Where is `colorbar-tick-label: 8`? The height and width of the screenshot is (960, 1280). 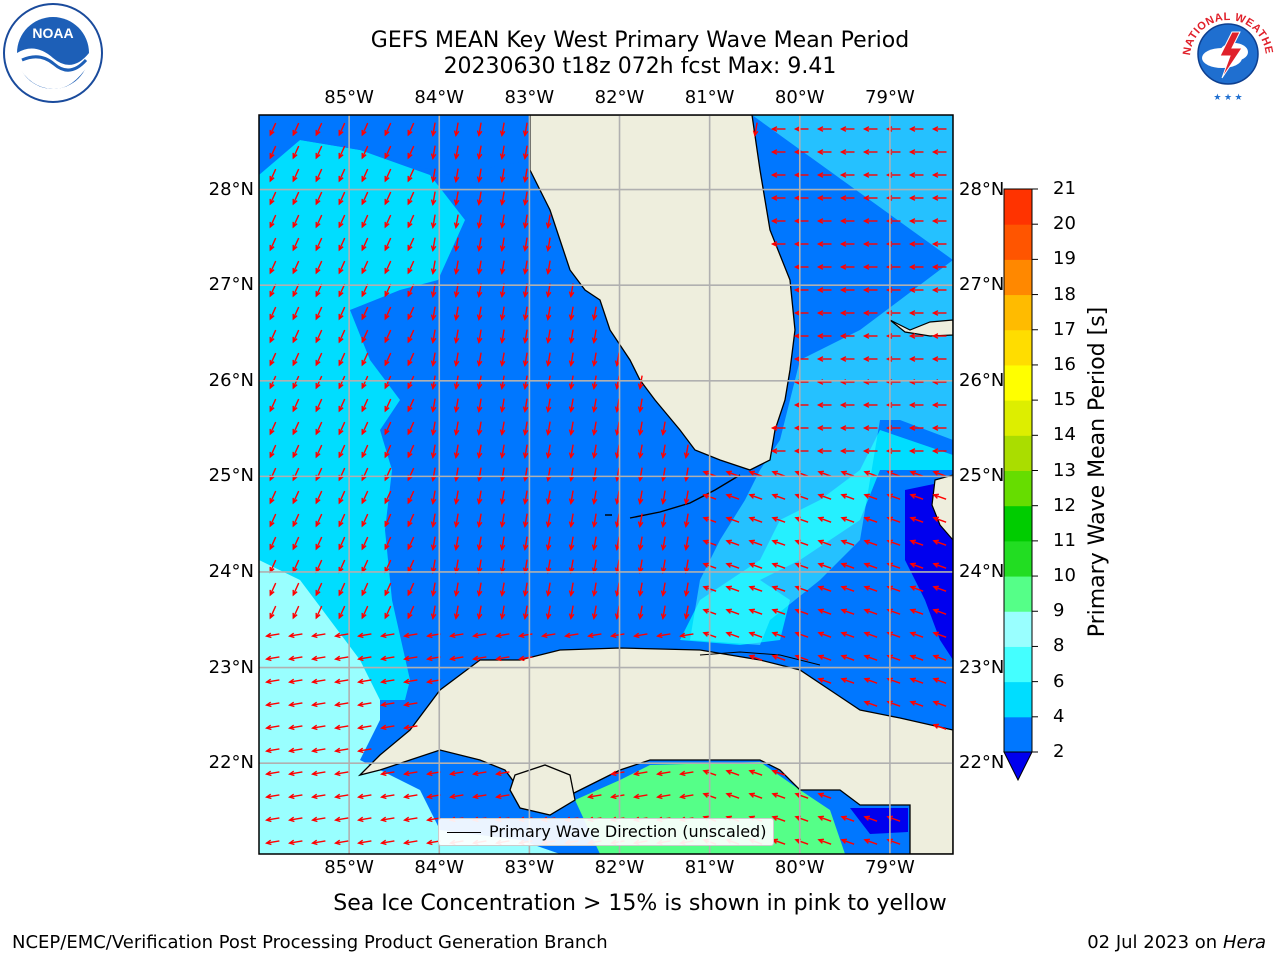 colorbar-tick-label: 8 is located at coordinates (1059, 646).